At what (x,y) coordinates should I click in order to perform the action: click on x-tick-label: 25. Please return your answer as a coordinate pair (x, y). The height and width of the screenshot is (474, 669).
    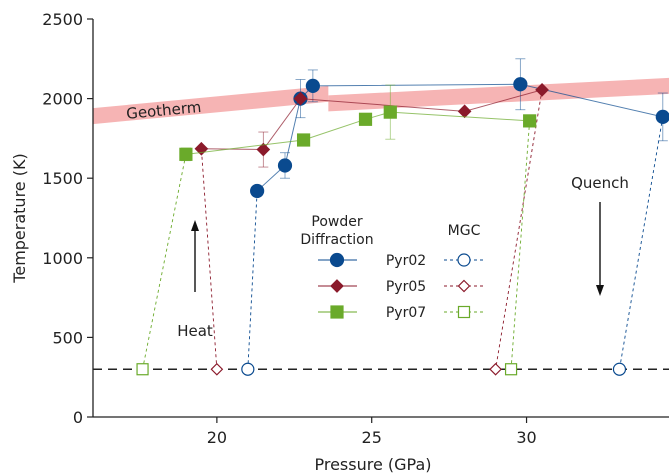
    Looking at the image, I should click on (372, 437).